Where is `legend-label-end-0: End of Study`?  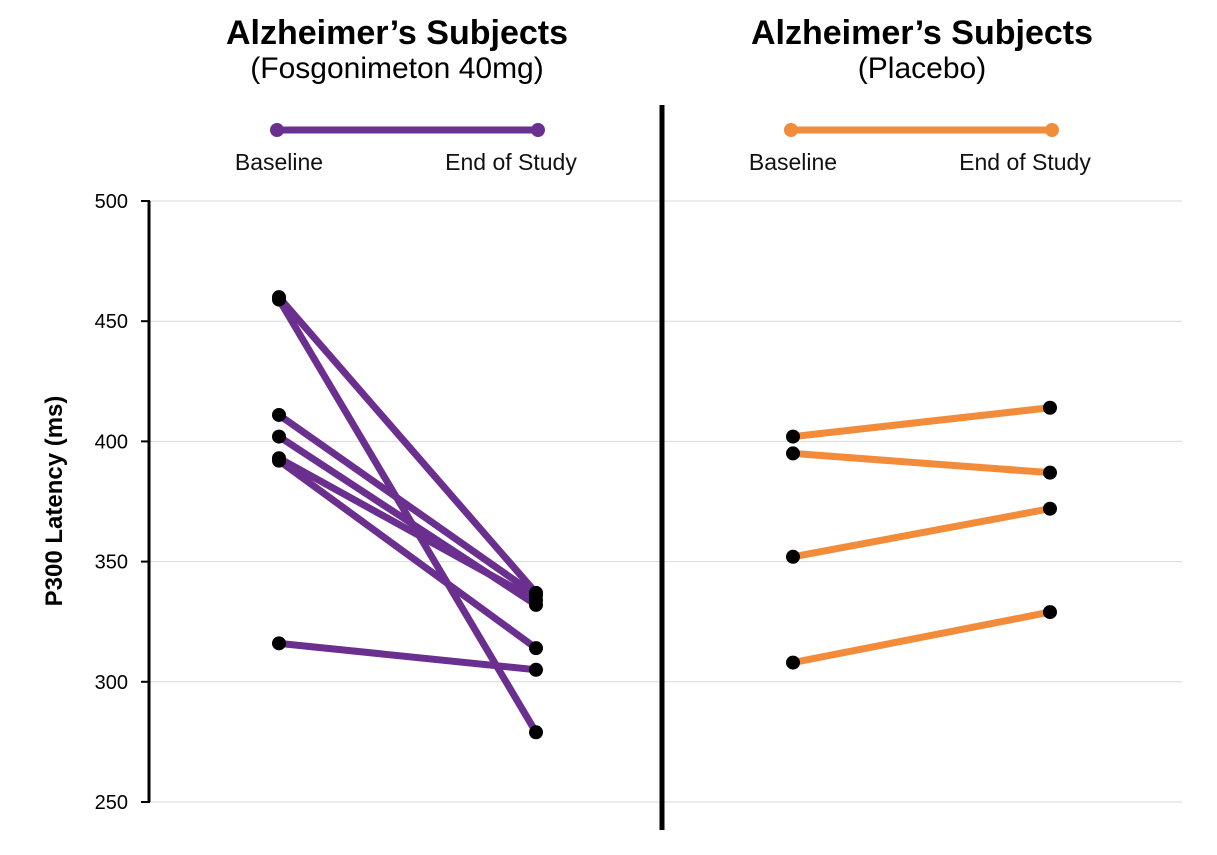
legend-label-end-0: End of Study is located at coordinates (511, 162).